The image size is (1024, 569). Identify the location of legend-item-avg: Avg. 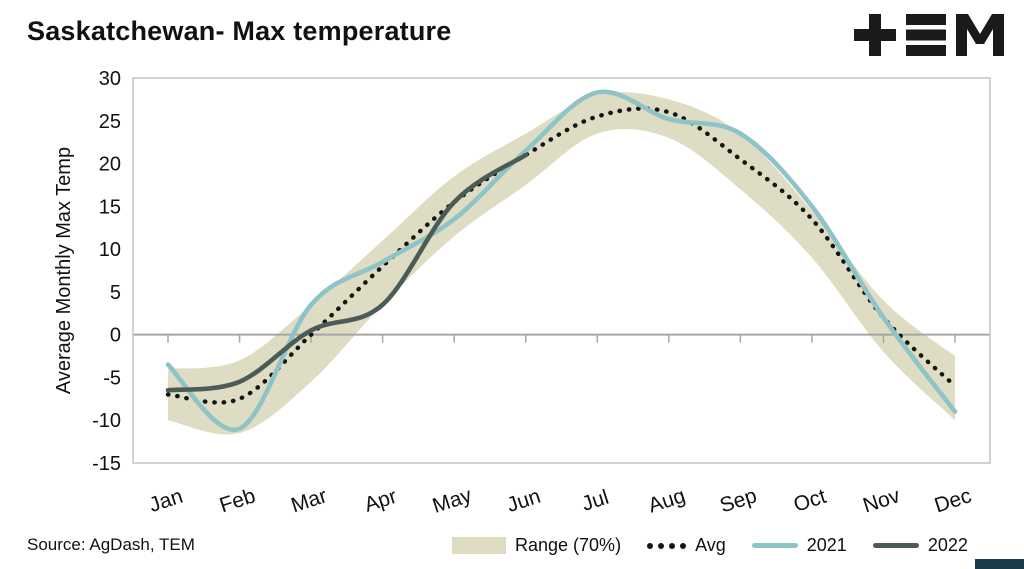
(686, 545).